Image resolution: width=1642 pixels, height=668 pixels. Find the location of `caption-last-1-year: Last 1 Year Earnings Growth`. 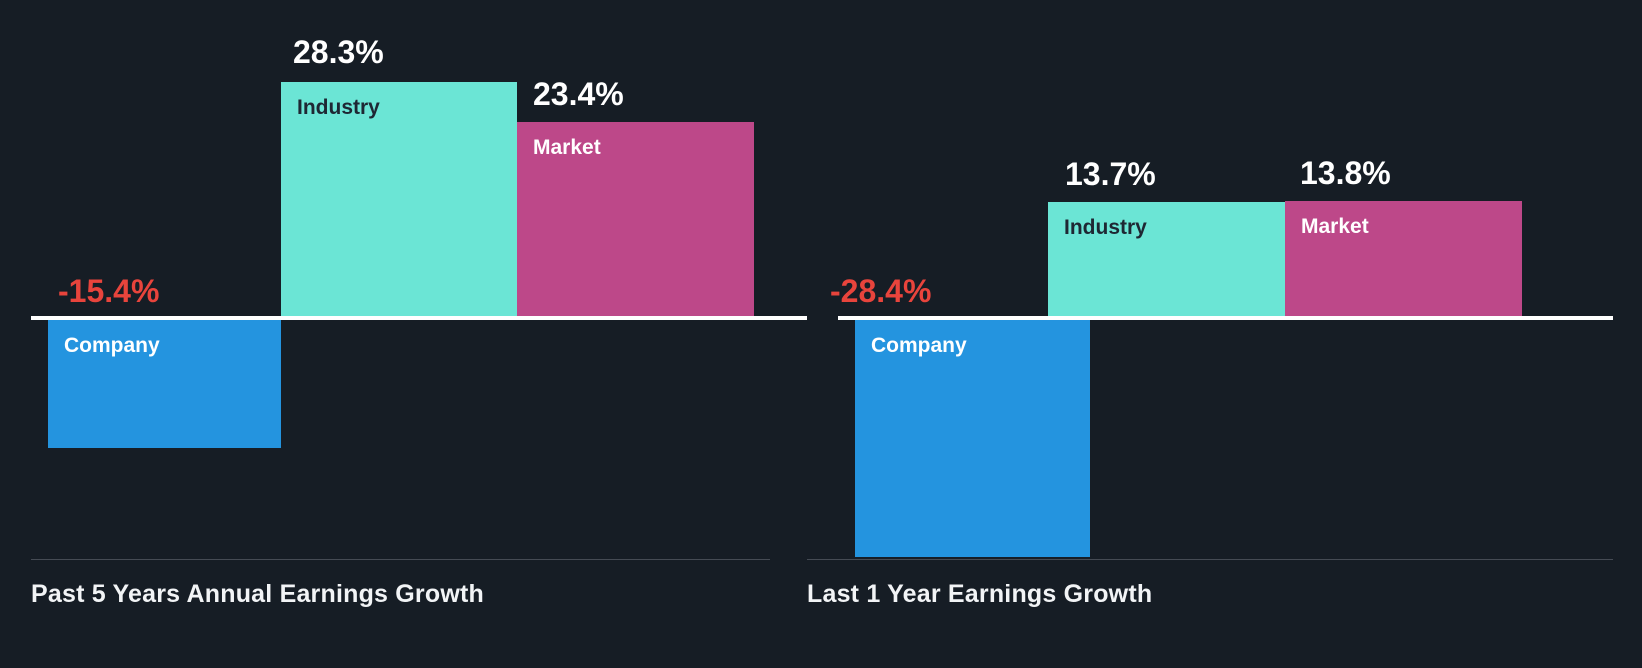

caption-last-1-year: Last 1 Year Earnings Growth is located at coordinates (980, 594).